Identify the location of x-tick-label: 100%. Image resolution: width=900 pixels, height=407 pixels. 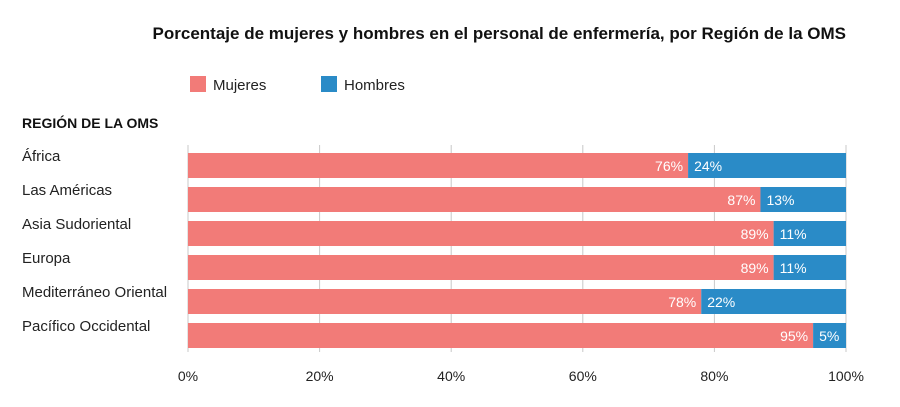
(846, 376).